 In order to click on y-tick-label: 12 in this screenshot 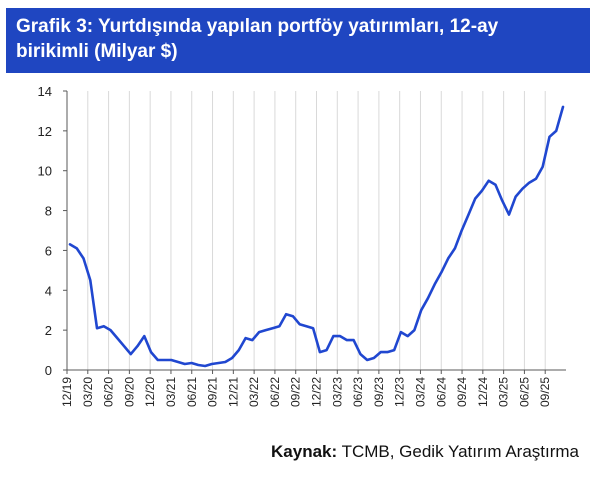, I will do `click(45, 131)`.